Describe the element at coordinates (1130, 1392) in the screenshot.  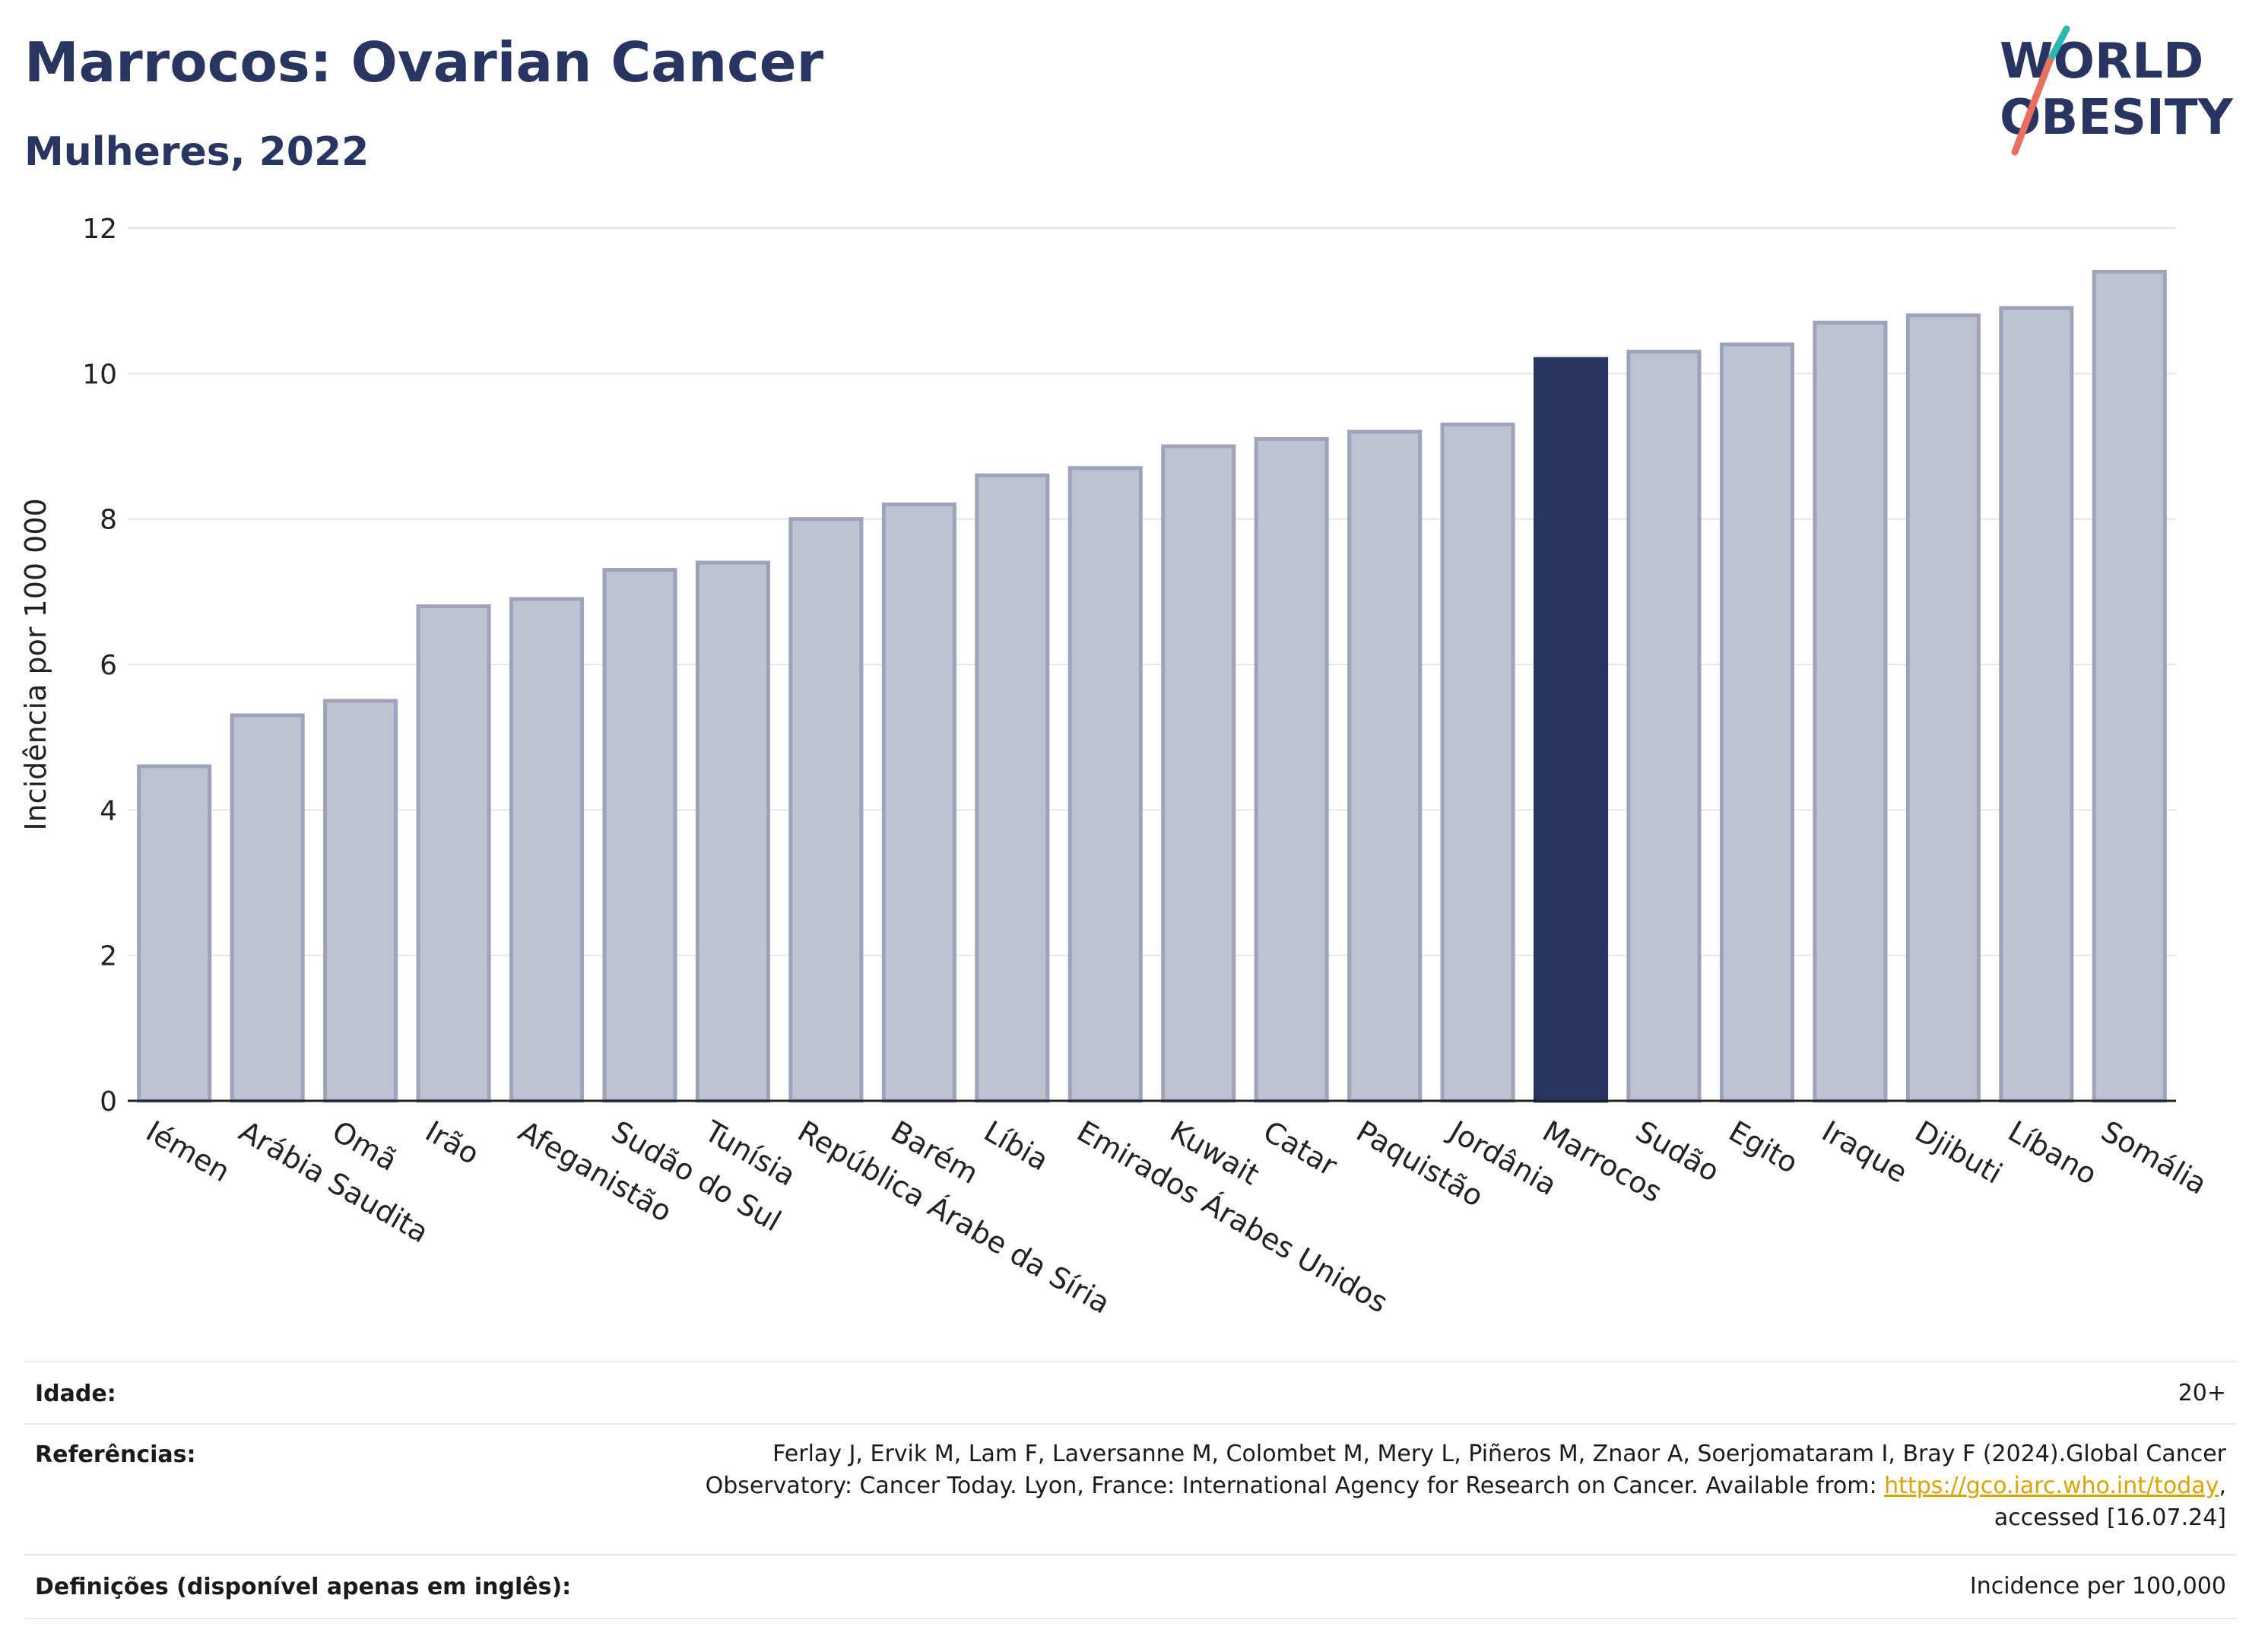
I see `meta-row-age: Idade: 20+` at that location.